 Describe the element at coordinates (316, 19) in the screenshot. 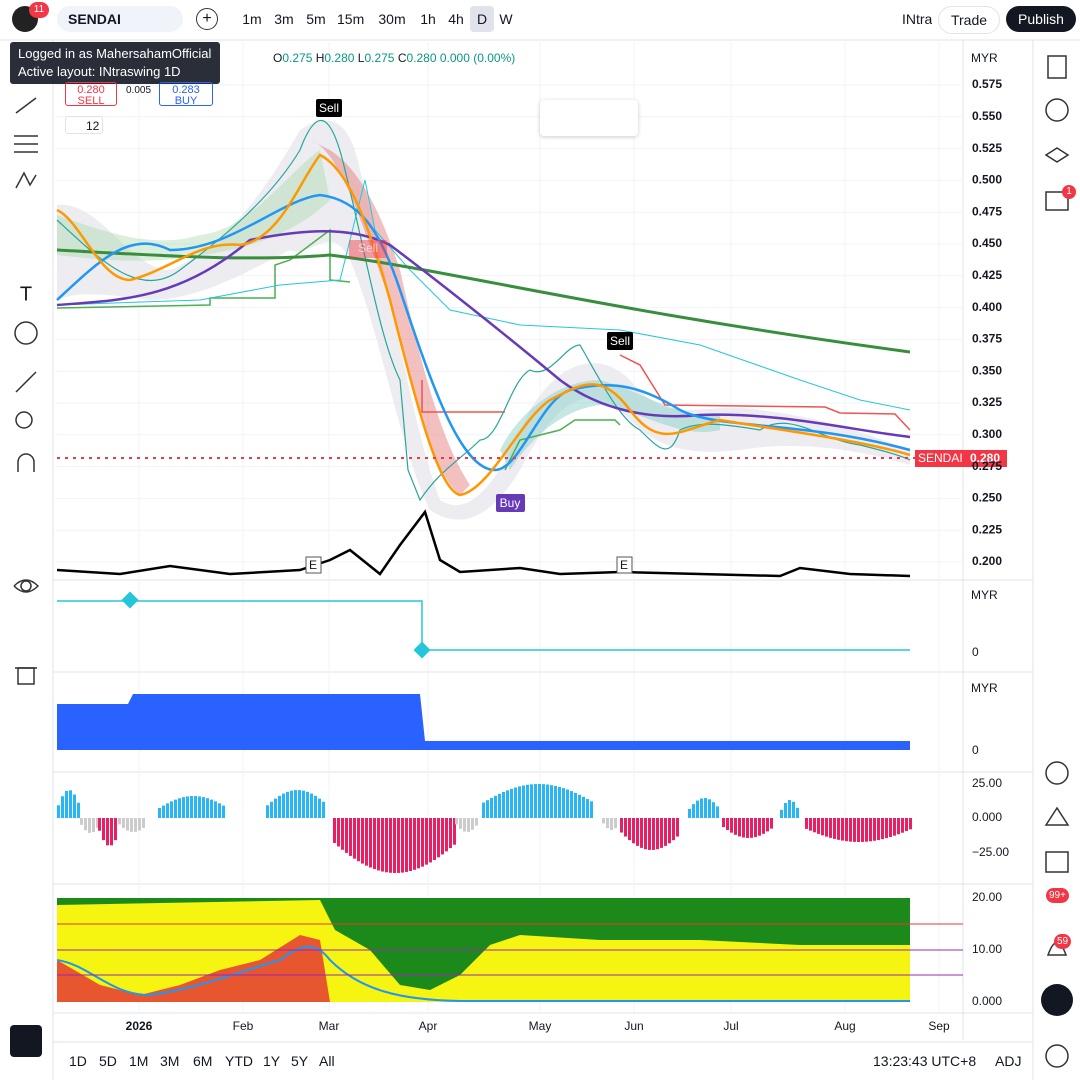

I see `interval-button: 5m` at that location.